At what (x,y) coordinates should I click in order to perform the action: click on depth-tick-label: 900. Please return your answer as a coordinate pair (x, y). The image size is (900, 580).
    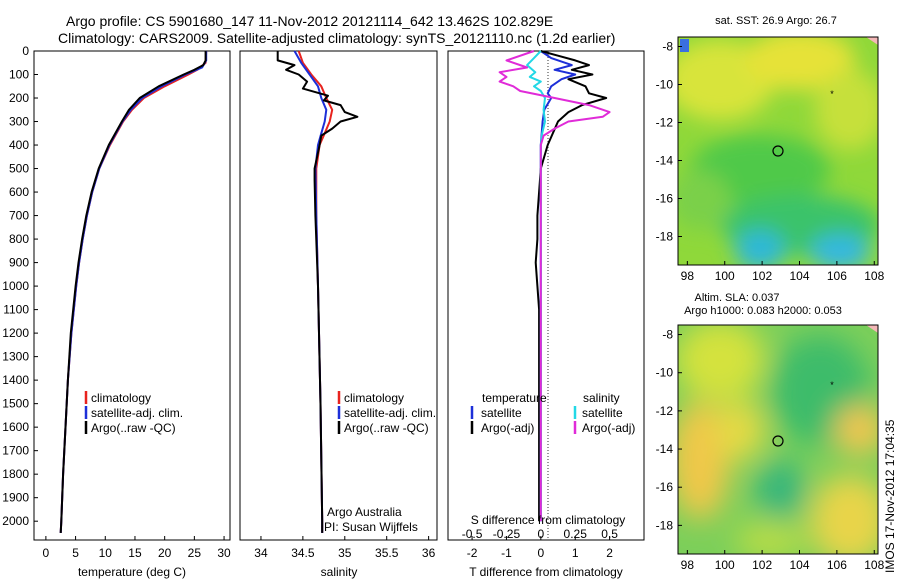
    Looking at the image, I should click on (19, 263).